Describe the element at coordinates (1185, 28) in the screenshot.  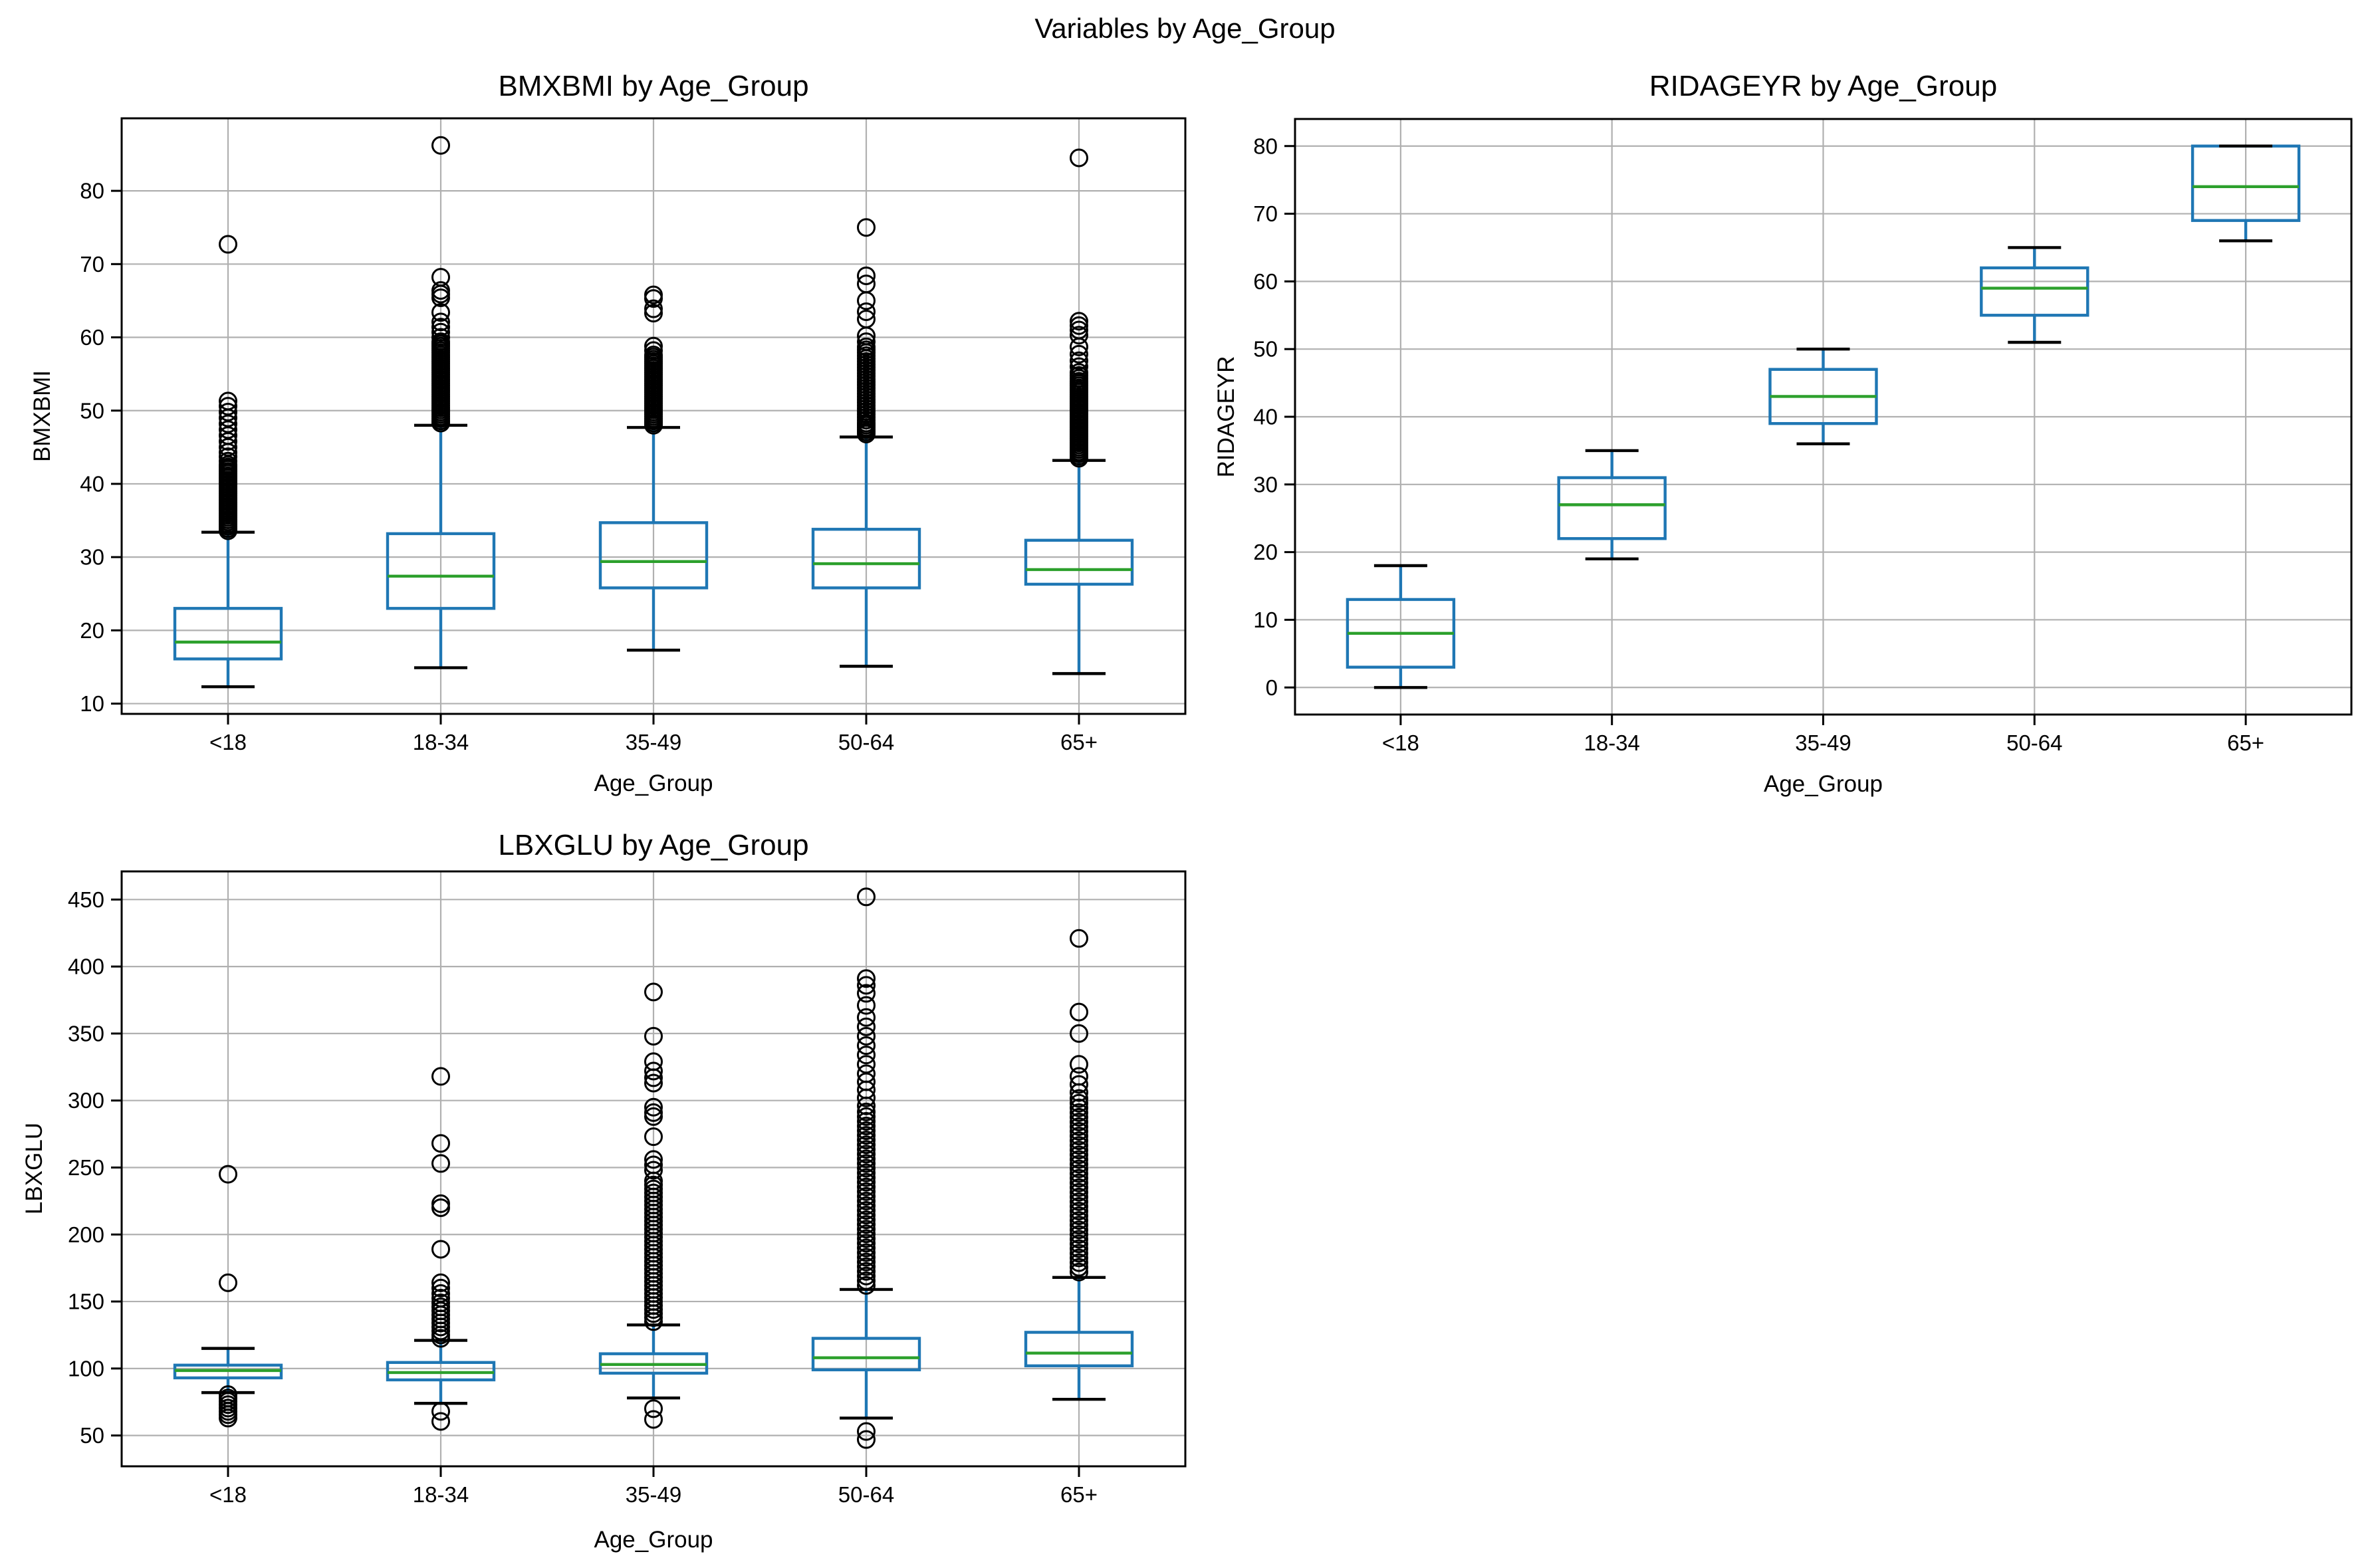
I see `figure-suptitle: Variables by Age_Group` at that location.